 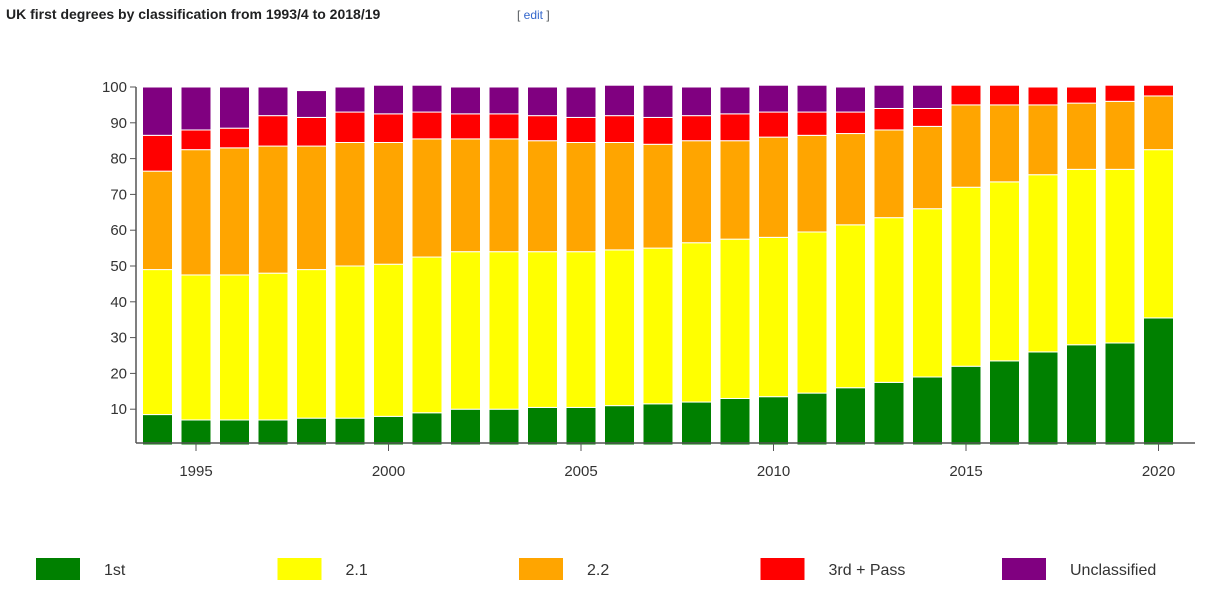 What do you see at coordinates (812, 123) in the screenshot?
I see `bar-segment-3rd-pass-2011` at bounding box center [812, 123].